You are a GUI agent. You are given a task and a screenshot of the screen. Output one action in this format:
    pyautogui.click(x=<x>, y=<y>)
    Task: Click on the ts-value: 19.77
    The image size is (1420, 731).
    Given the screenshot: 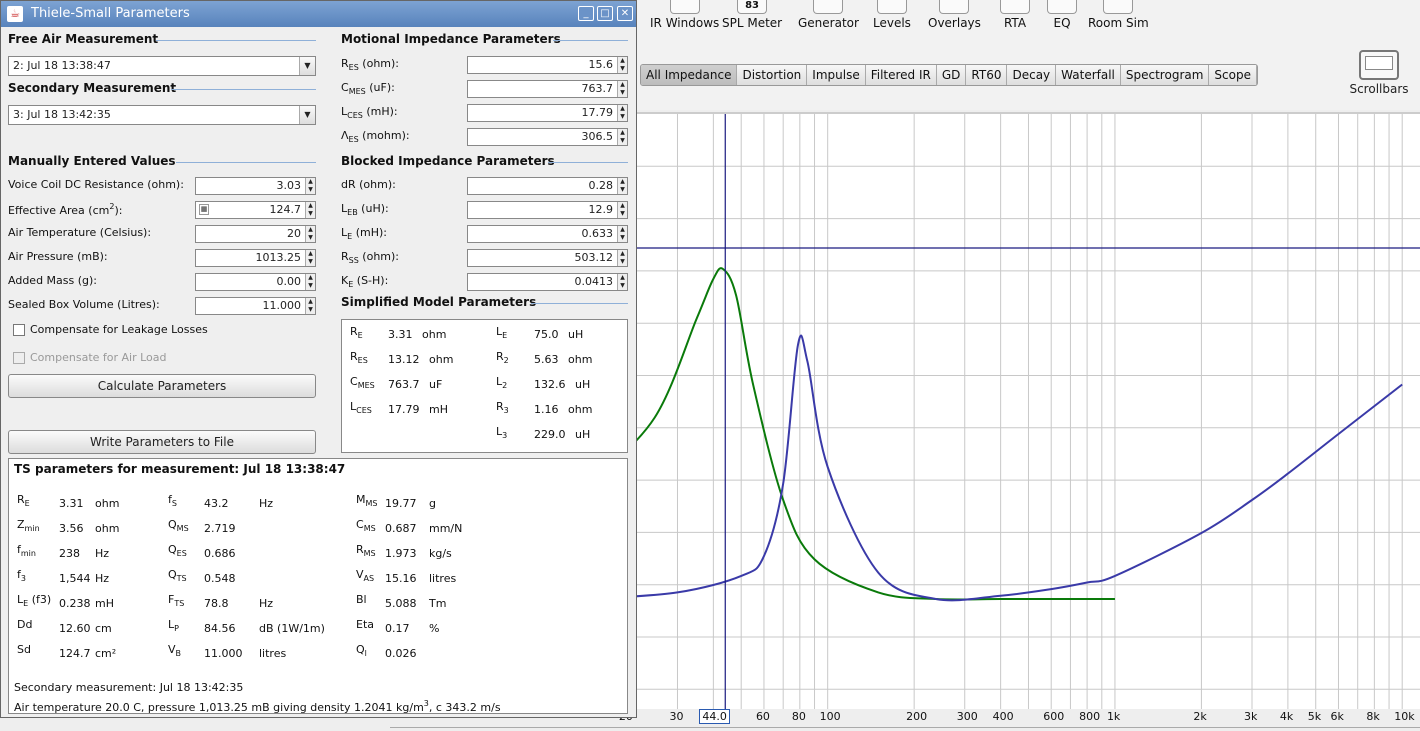 What is the action you would take?
    pyautogui.click(x=401, y=503)
    